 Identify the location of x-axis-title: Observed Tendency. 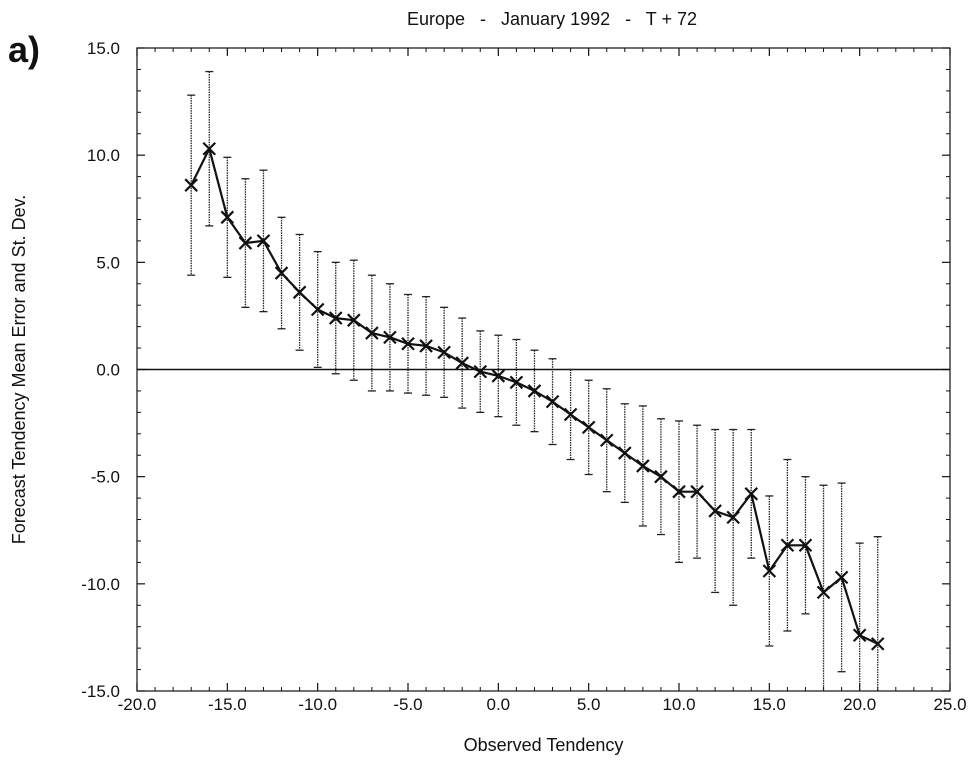
(544, 745).